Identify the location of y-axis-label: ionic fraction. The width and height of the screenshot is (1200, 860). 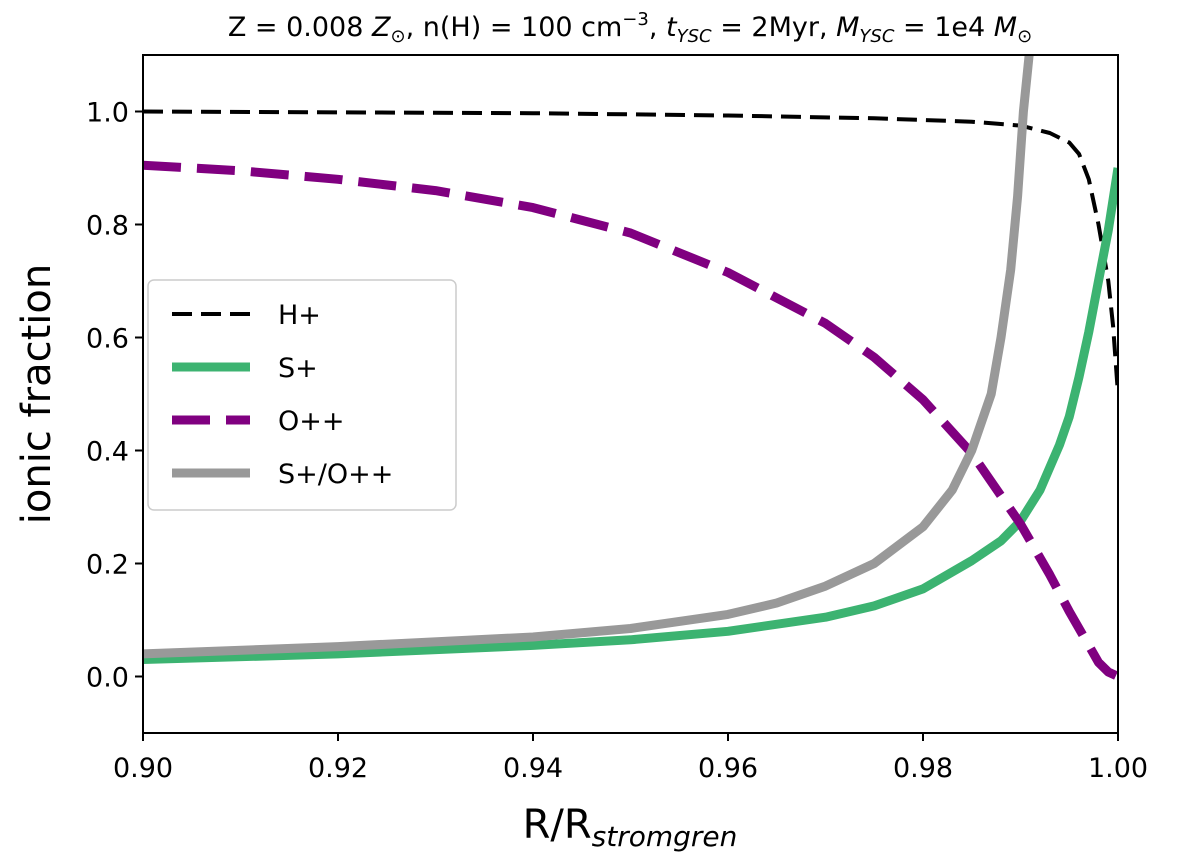
(37, 394).